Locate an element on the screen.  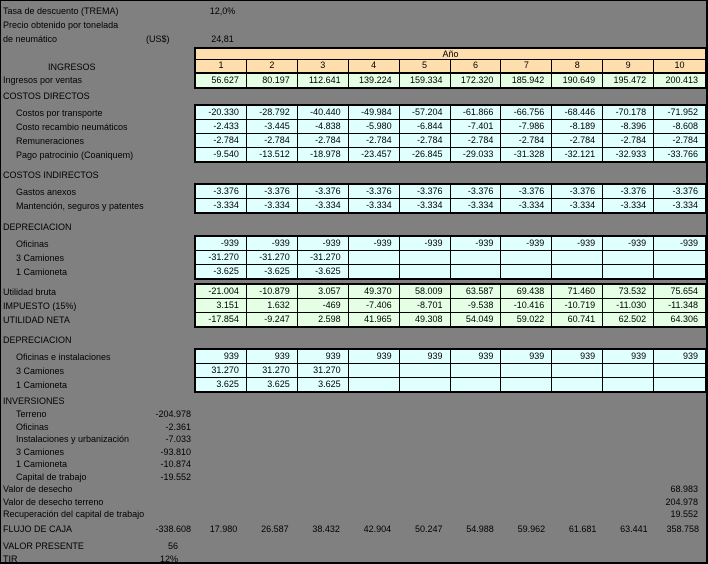
cell: -32.121 is located at coordinates (578, 154).